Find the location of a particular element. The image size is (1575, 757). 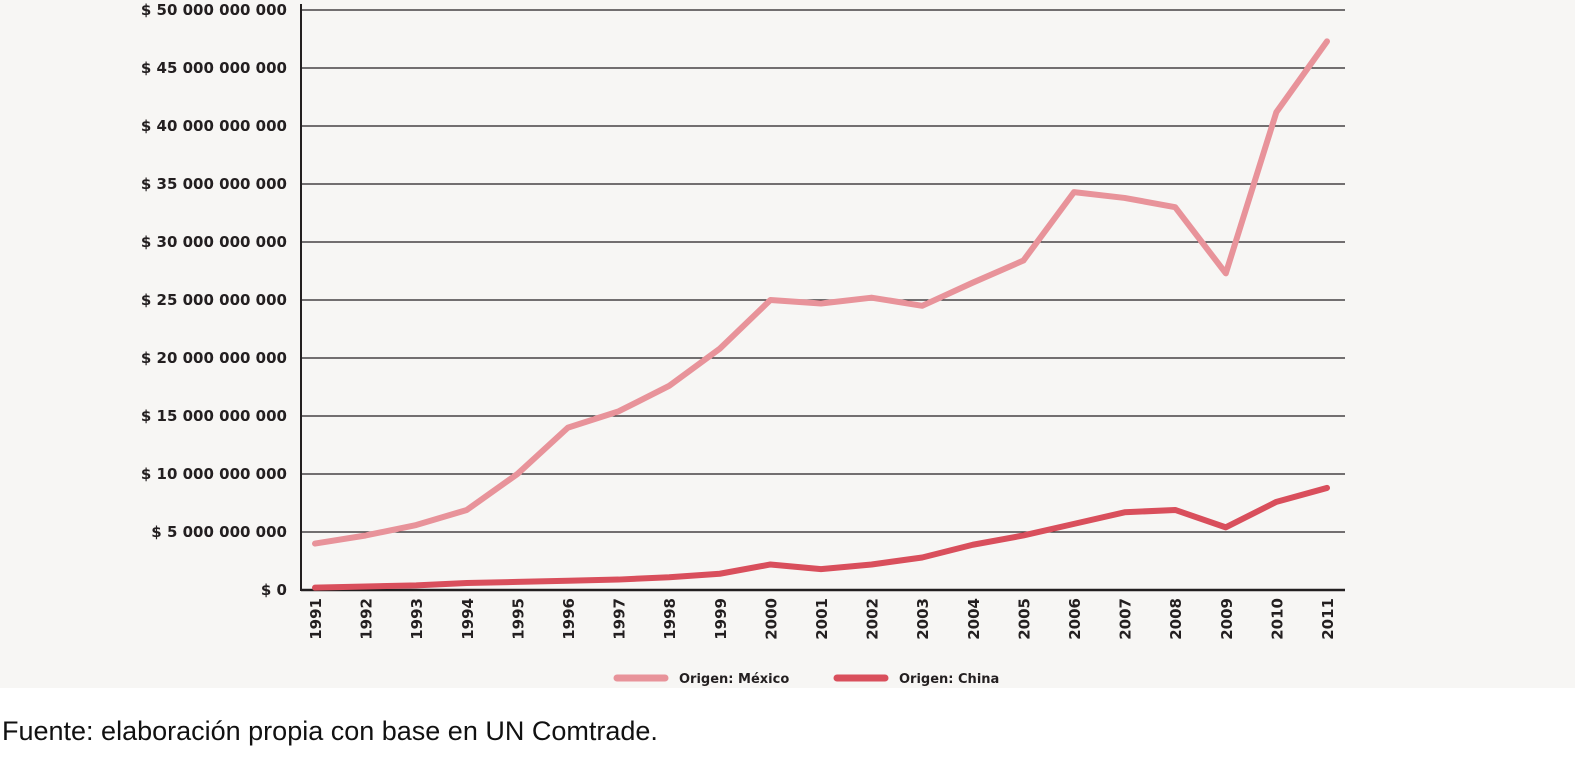

legend-label: Origen: México is located at coordinates (734, 679).